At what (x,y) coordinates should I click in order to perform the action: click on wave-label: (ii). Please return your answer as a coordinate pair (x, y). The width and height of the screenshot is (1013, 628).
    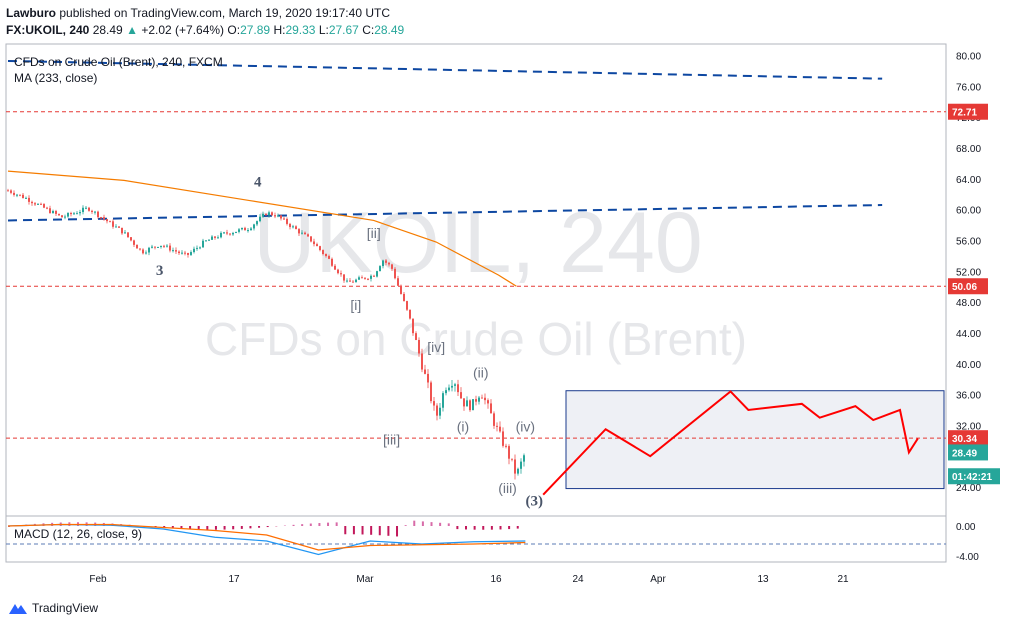
    Looking at the image, I should click on (481, 373).